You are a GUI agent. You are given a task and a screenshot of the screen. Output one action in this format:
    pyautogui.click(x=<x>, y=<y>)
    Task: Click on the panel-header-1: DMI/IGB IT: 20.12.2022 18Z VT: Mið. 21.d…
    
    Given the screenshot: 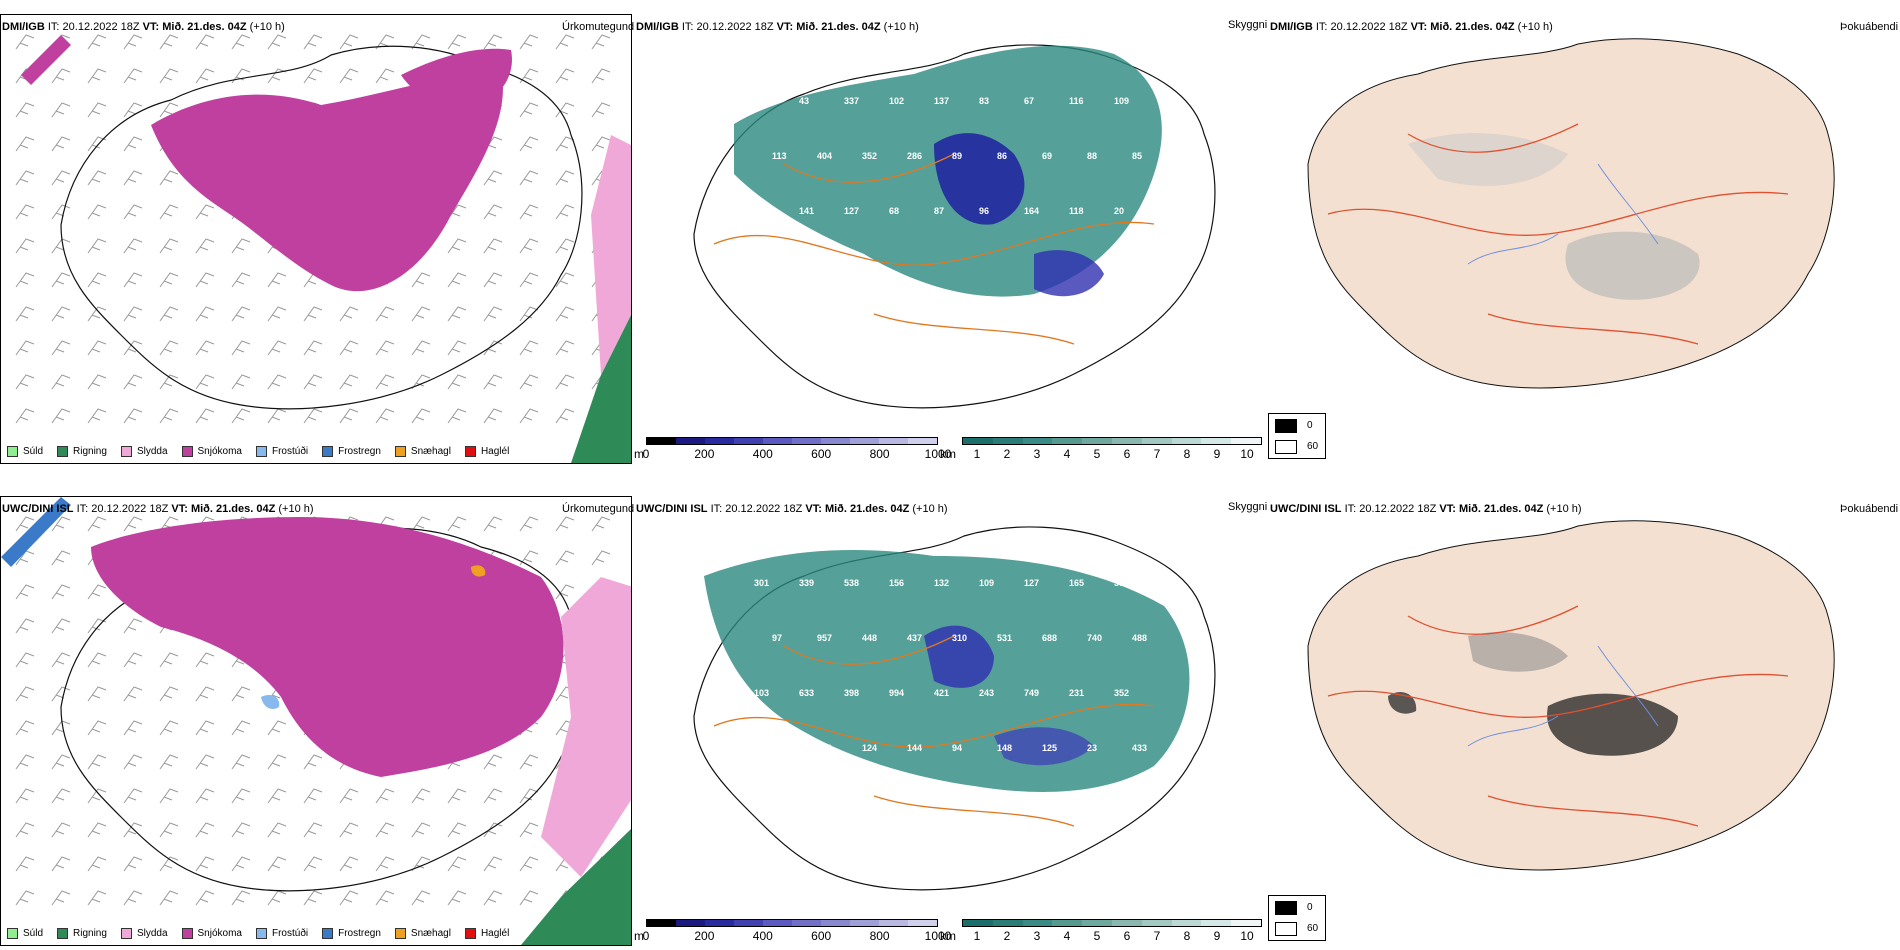 What is the action you would take?
    pyautogui.click(x=143, y=27)
    